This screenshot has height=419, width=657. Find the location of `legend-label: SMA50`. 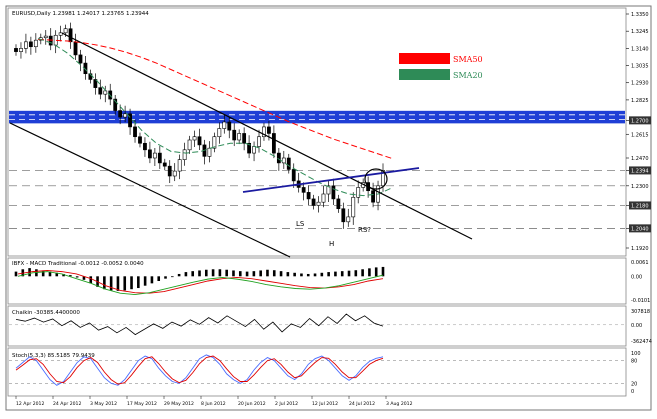

legend-label: SMA50 is located at coordinates (468, 59).